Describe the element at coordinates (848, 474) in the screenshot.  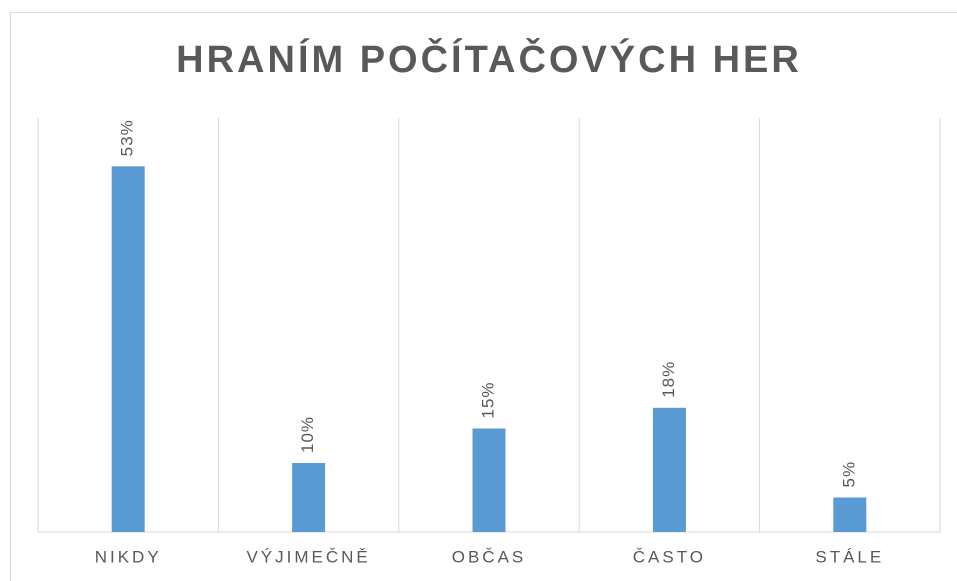
I see `data-label: 5%` at that location.